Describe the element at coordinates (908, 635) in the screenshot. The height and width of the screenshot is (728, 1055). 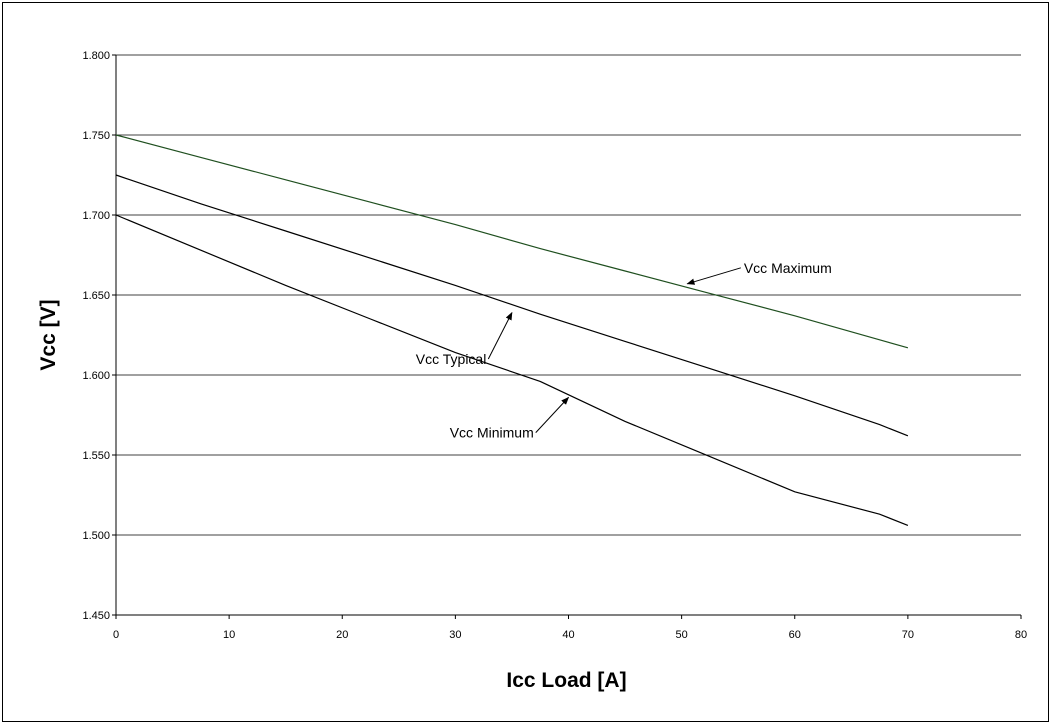
I see `x-tick-label: 70` at that location.